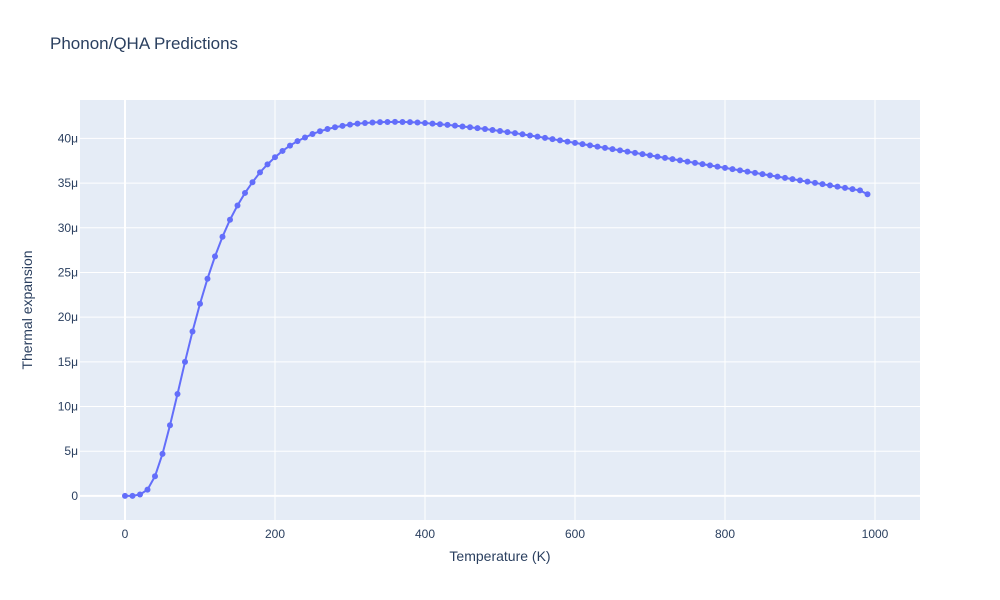 The width and height of the screenshot is (1000, 600). I want to click on y-tick-label: 5μ, so click(71, 451).